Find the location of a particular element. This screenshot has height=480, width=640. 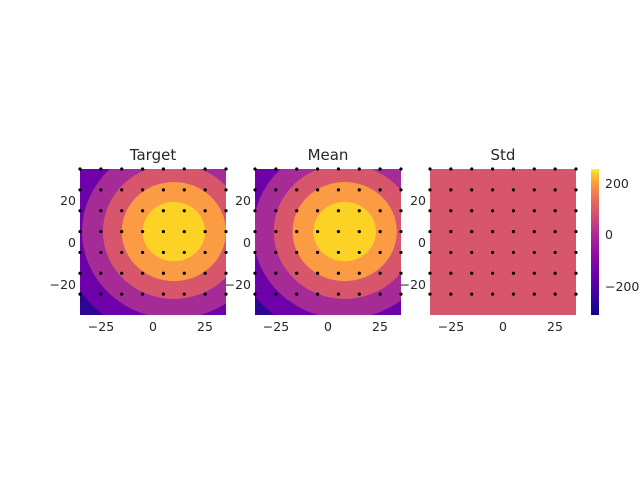

panel-title: Mean is located at coordinates (328, 155).